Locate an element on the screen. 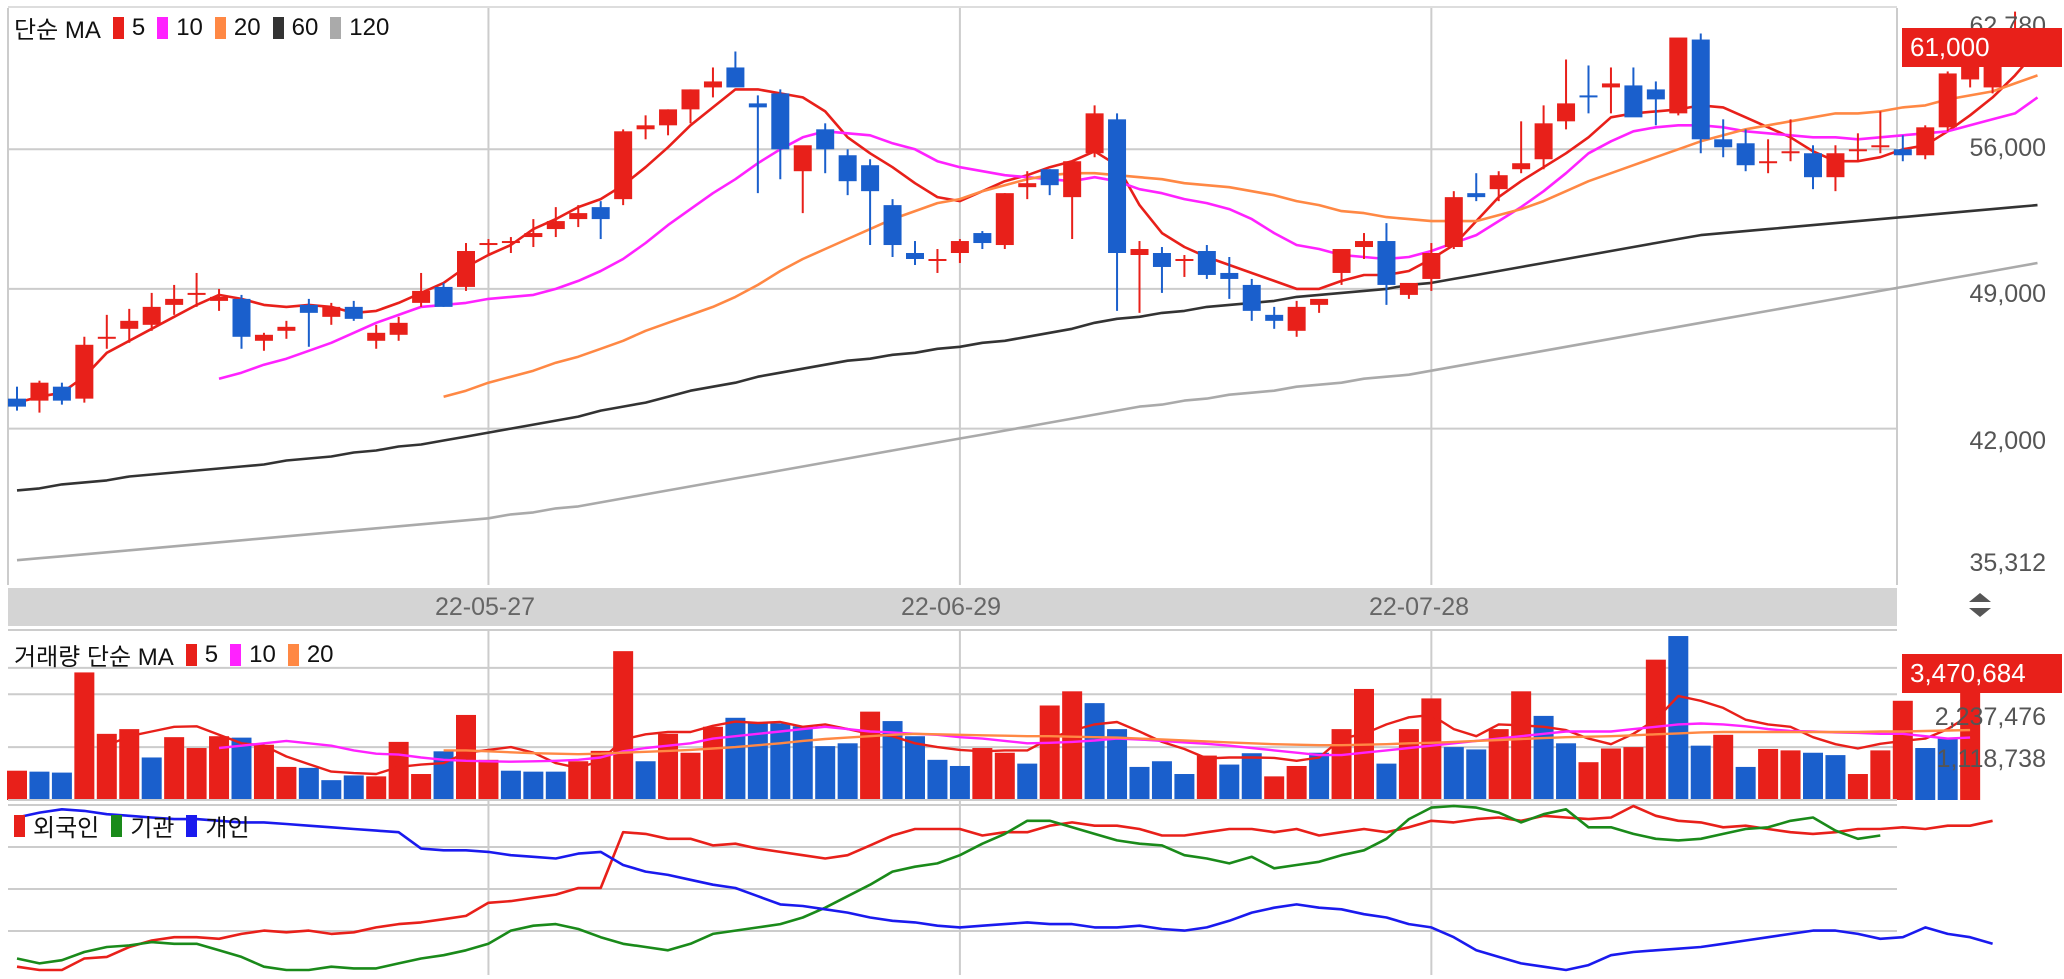 The image size is (2064, 979). price-legend-prefix: 단순 MA is located at coordinates (57, 30).